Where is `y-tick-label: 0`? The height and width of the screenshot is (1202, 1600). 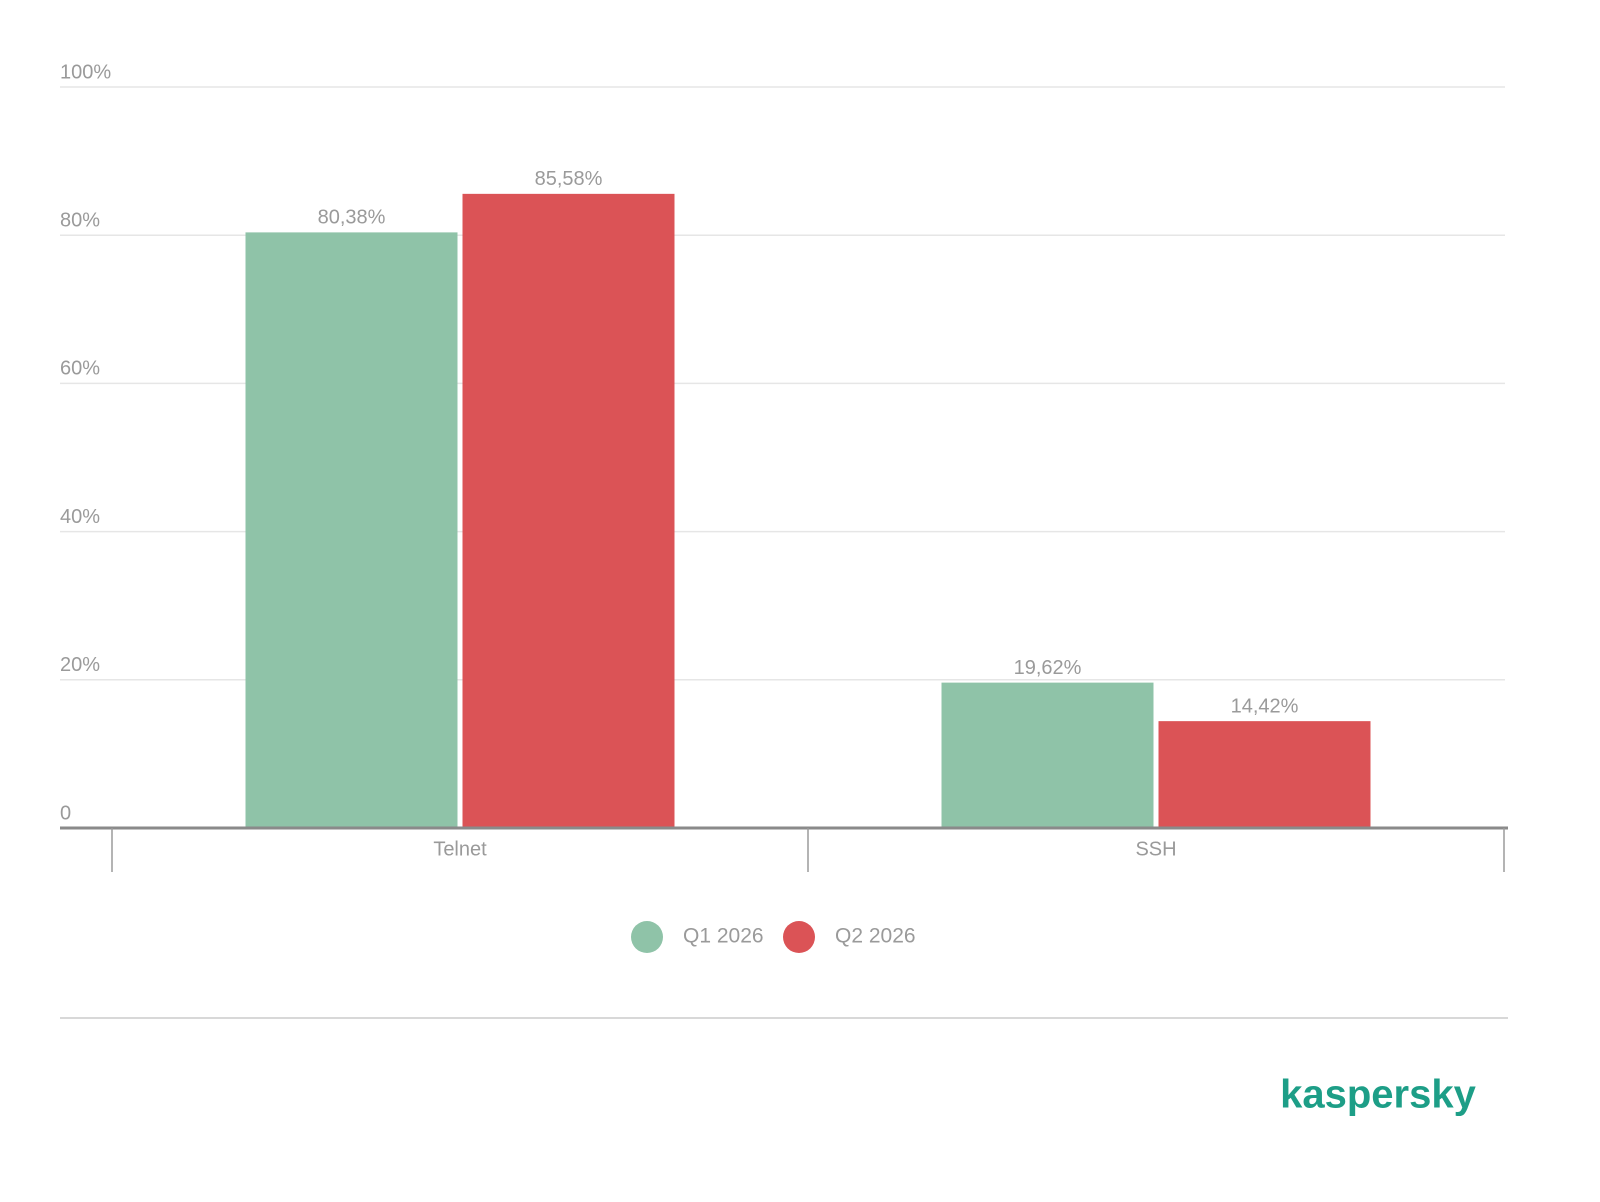 y-tick-label: 0 is located at coordinates (65, 813).